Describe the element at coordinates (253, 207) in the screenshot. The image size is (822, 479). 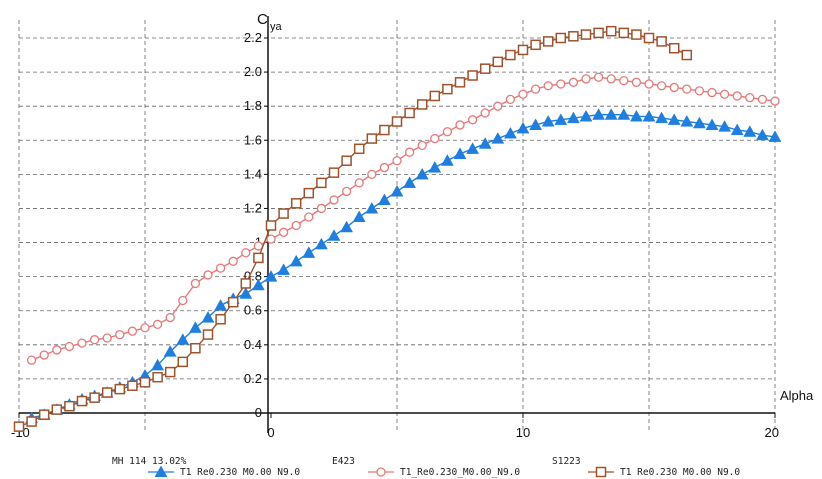
I see `y-tick-label-6: 1.2` at that location.